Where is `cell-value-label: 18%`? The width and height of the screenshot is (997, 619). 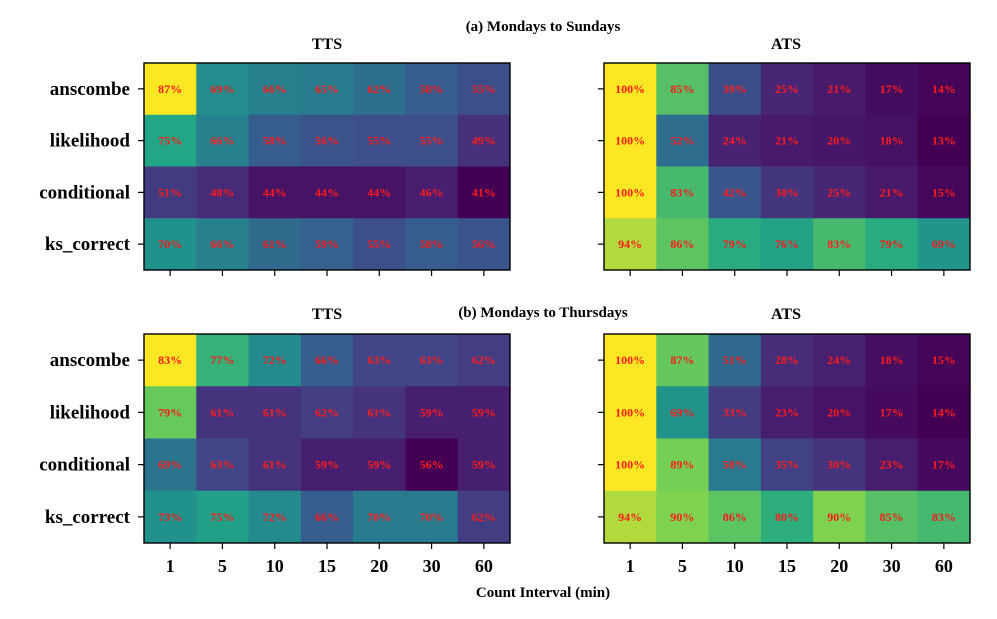 cell-value-label: 18% is located at coordinates (892, 360).